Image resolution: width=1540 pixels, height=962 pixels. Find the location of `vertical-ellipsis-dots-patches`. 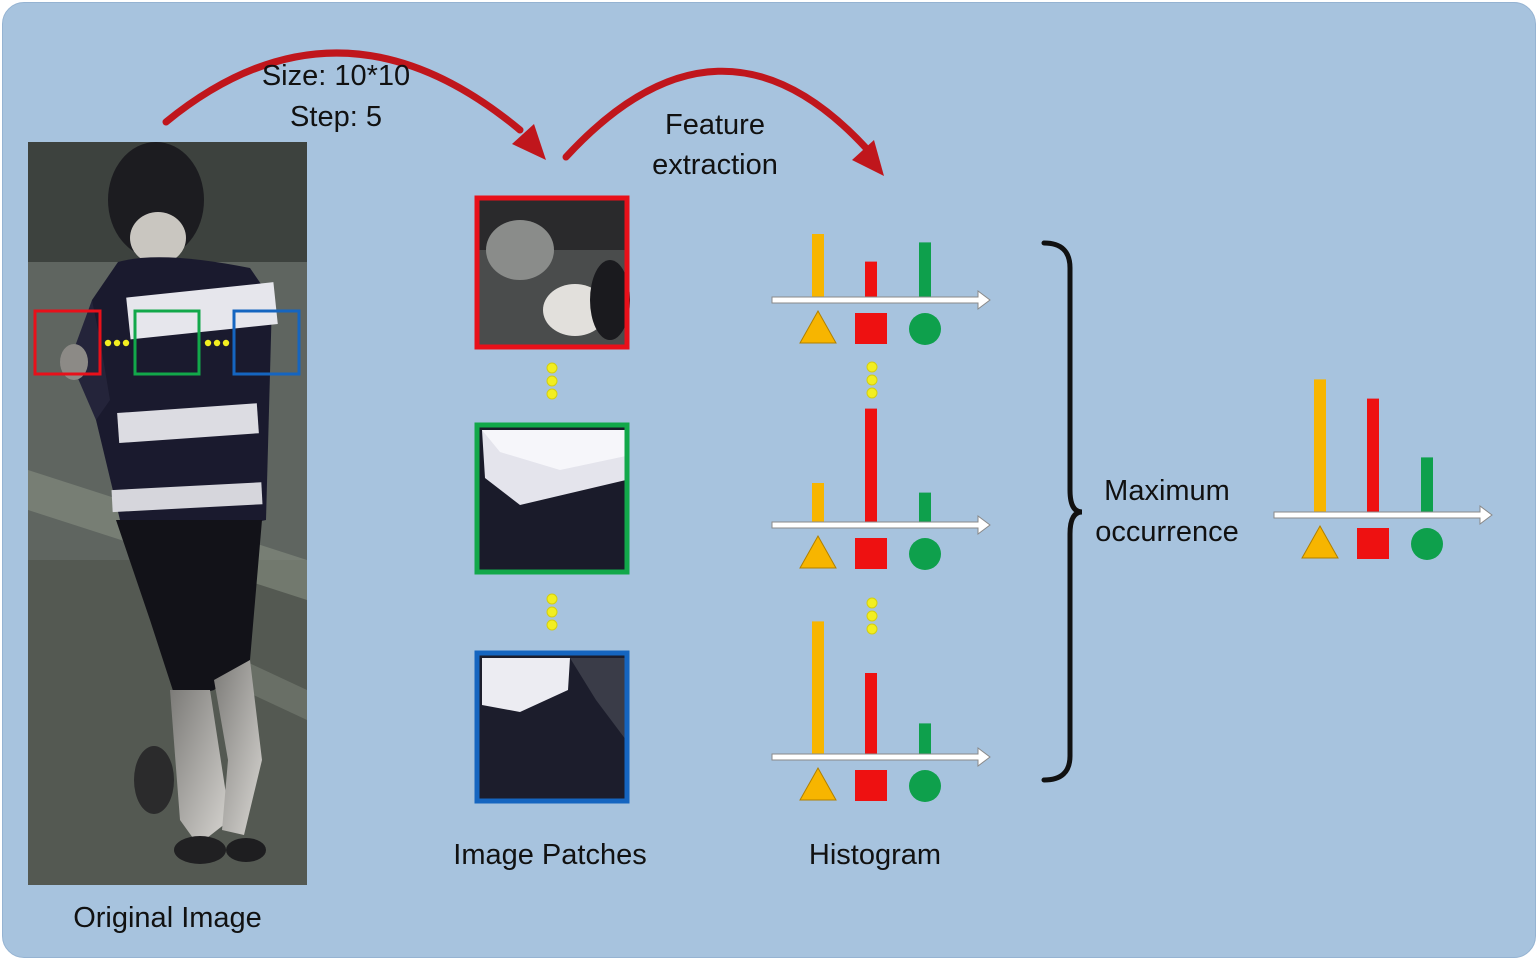

vertical-ellipsis-dots-patches is located at coordinates (552, 496).